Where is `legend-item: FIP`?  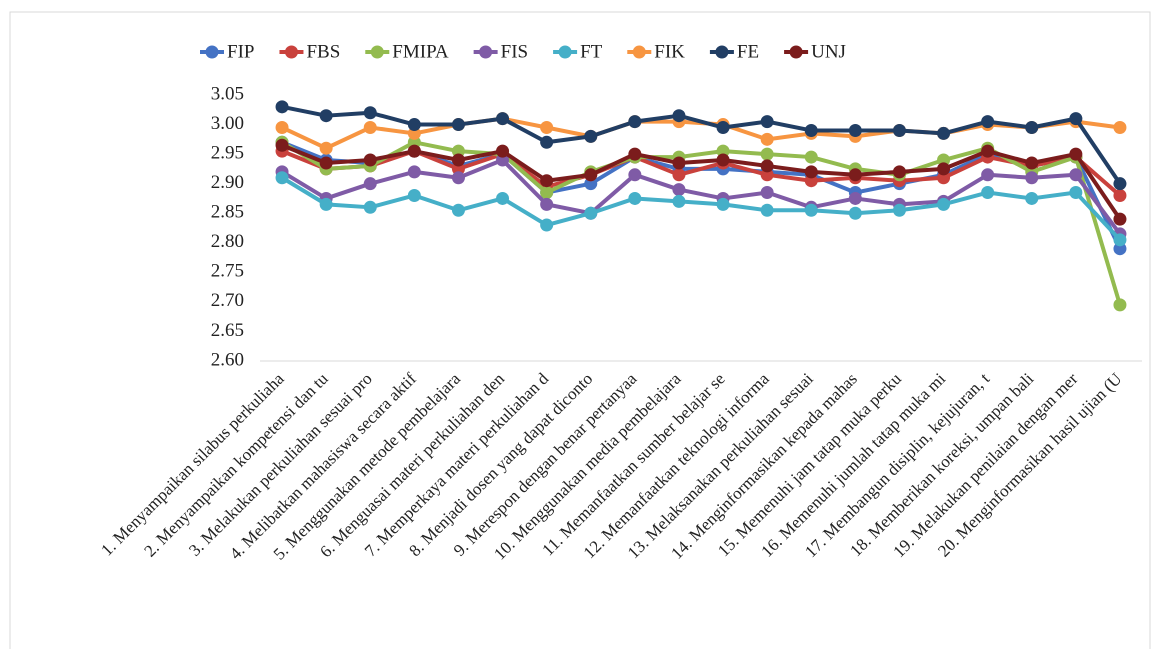
legend-item: FIP is located at coordinates (227, 51).